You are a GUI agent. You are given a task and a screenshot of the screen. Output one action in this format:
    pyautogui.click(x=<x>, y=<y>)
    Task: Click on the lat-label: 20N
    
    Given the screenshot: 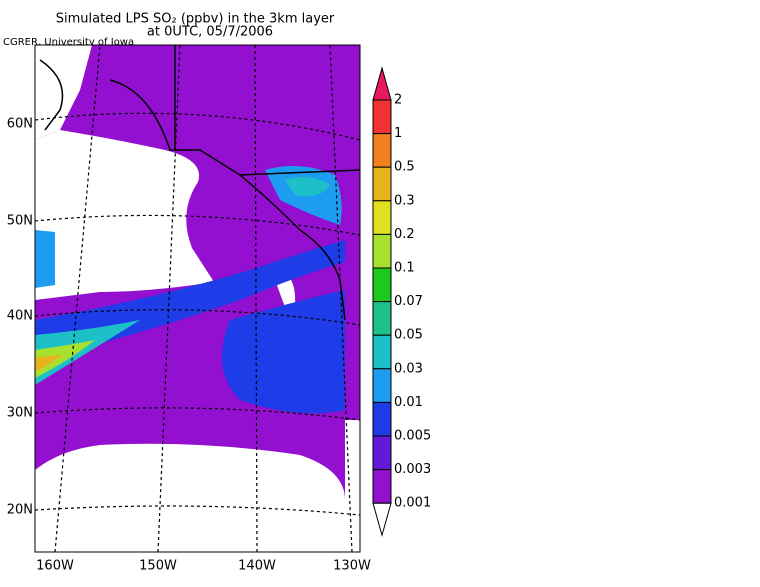 What is the action you would take?
    pyautogui.click(x=20, y=510)
    